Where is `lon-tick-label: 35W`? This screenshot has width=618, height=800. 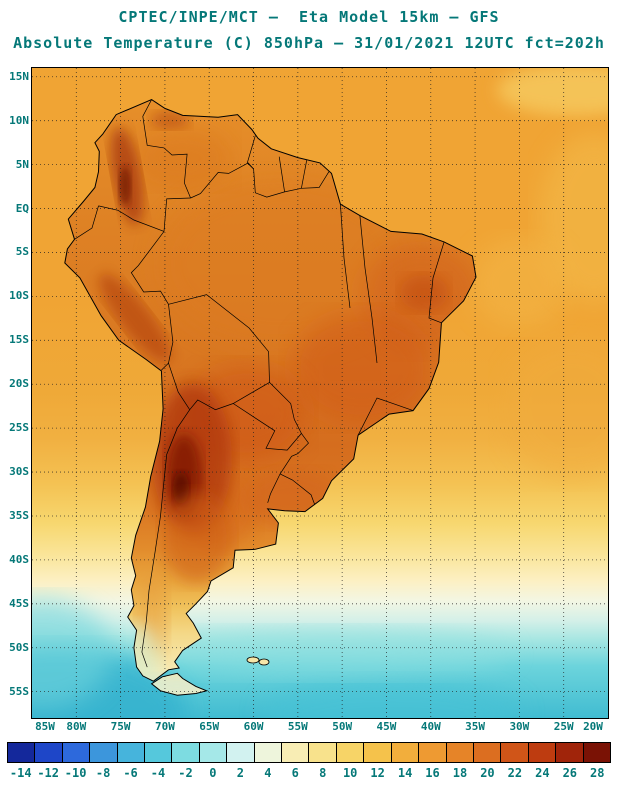 lon-tick-label: 35W is located at coordinates (475, 726).